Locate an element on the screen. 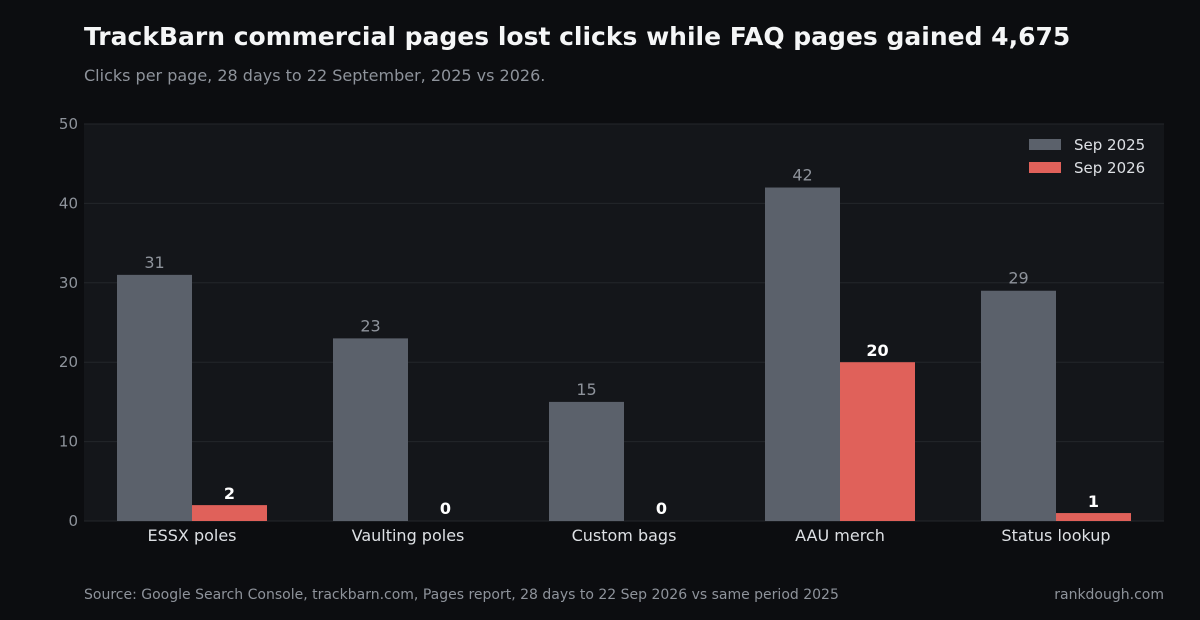 The width and height of the screenshot is (1200, 620). data-label-sep-2025: 42 is located at coordinates (802, 175).